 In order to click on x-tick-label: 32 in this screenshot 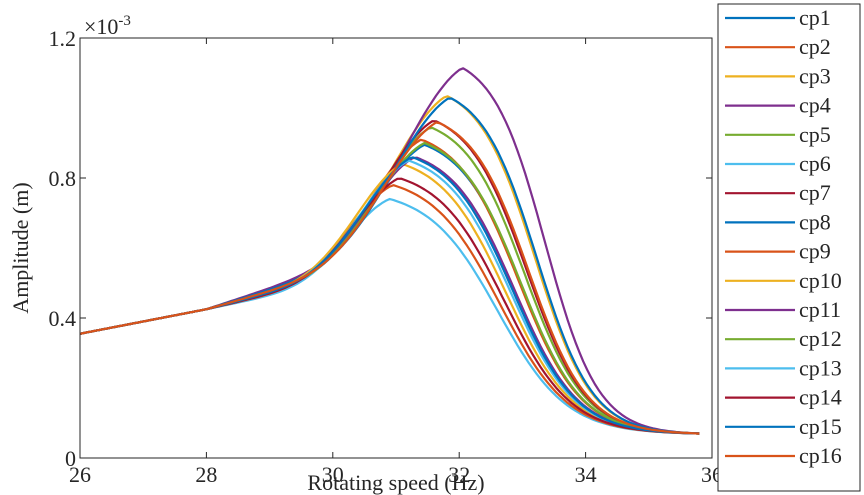, I will do `click(459, 474)`.